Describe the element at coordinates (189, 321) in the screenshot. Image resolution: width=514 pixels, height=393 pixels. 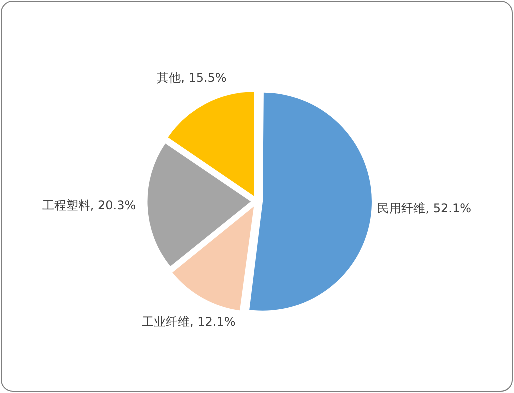
I see `slice-label: 工业纤维, 12.1%` at that location.